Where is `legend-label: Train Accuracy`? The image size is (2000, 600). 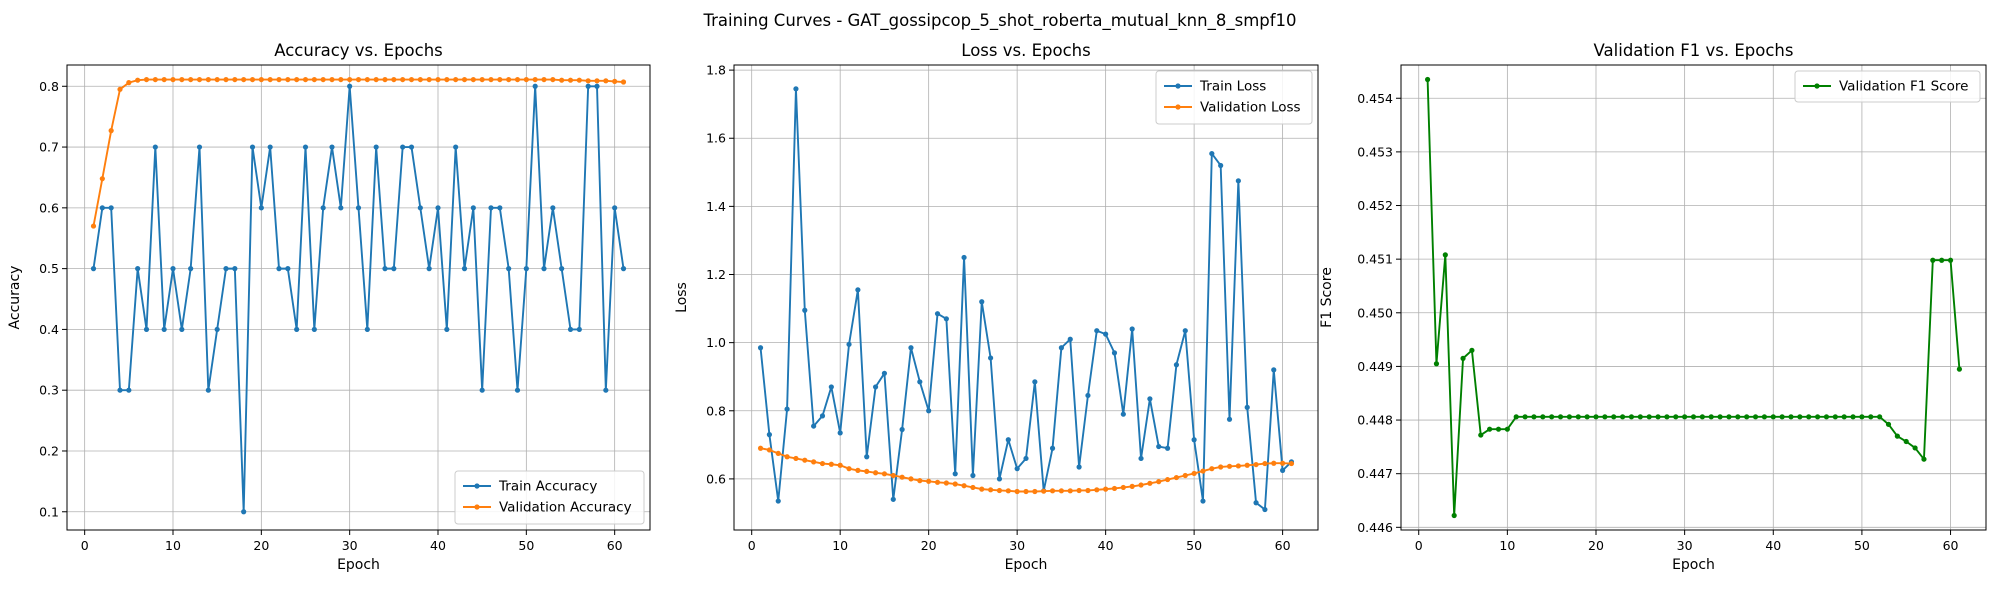 legend-label: Train Accuracy is located at coordinates (547, 487).